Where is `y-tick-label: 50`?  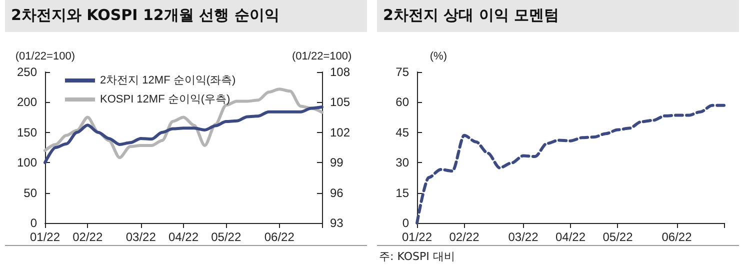
y-tick-label: 50 is located at coordinates (31, 193).